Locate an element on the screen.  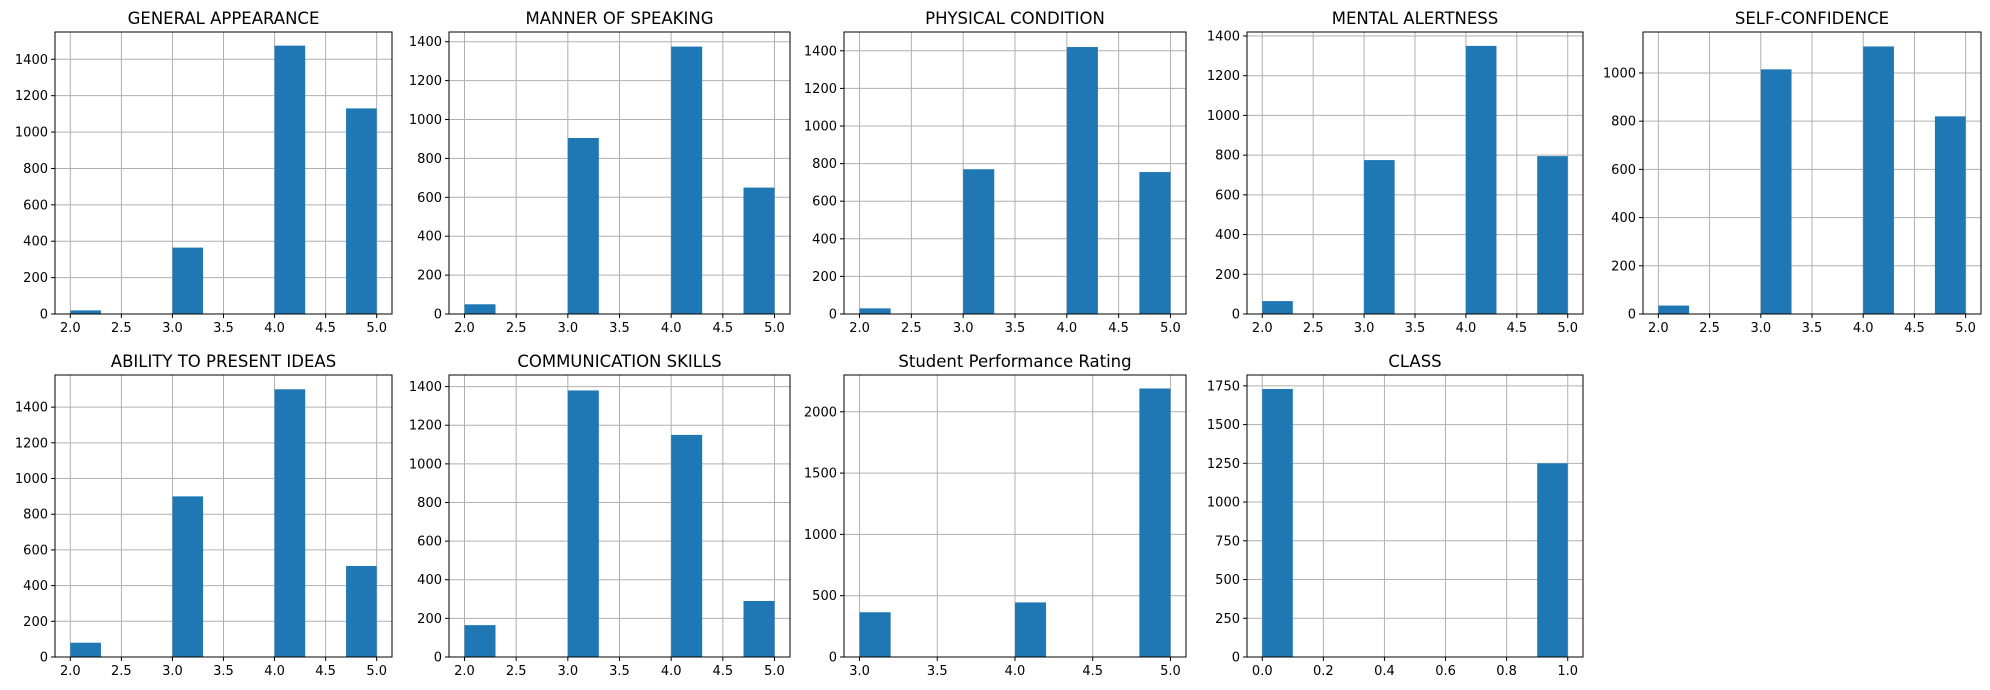
x-tick-label: 2.5 is located at coordinates (121, 671).